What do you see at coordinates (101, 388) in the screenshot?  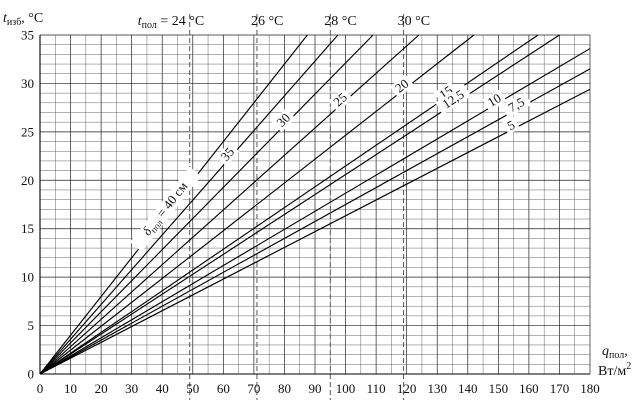 I see `x-tick-label: 20` at bounding box center [101, 388].